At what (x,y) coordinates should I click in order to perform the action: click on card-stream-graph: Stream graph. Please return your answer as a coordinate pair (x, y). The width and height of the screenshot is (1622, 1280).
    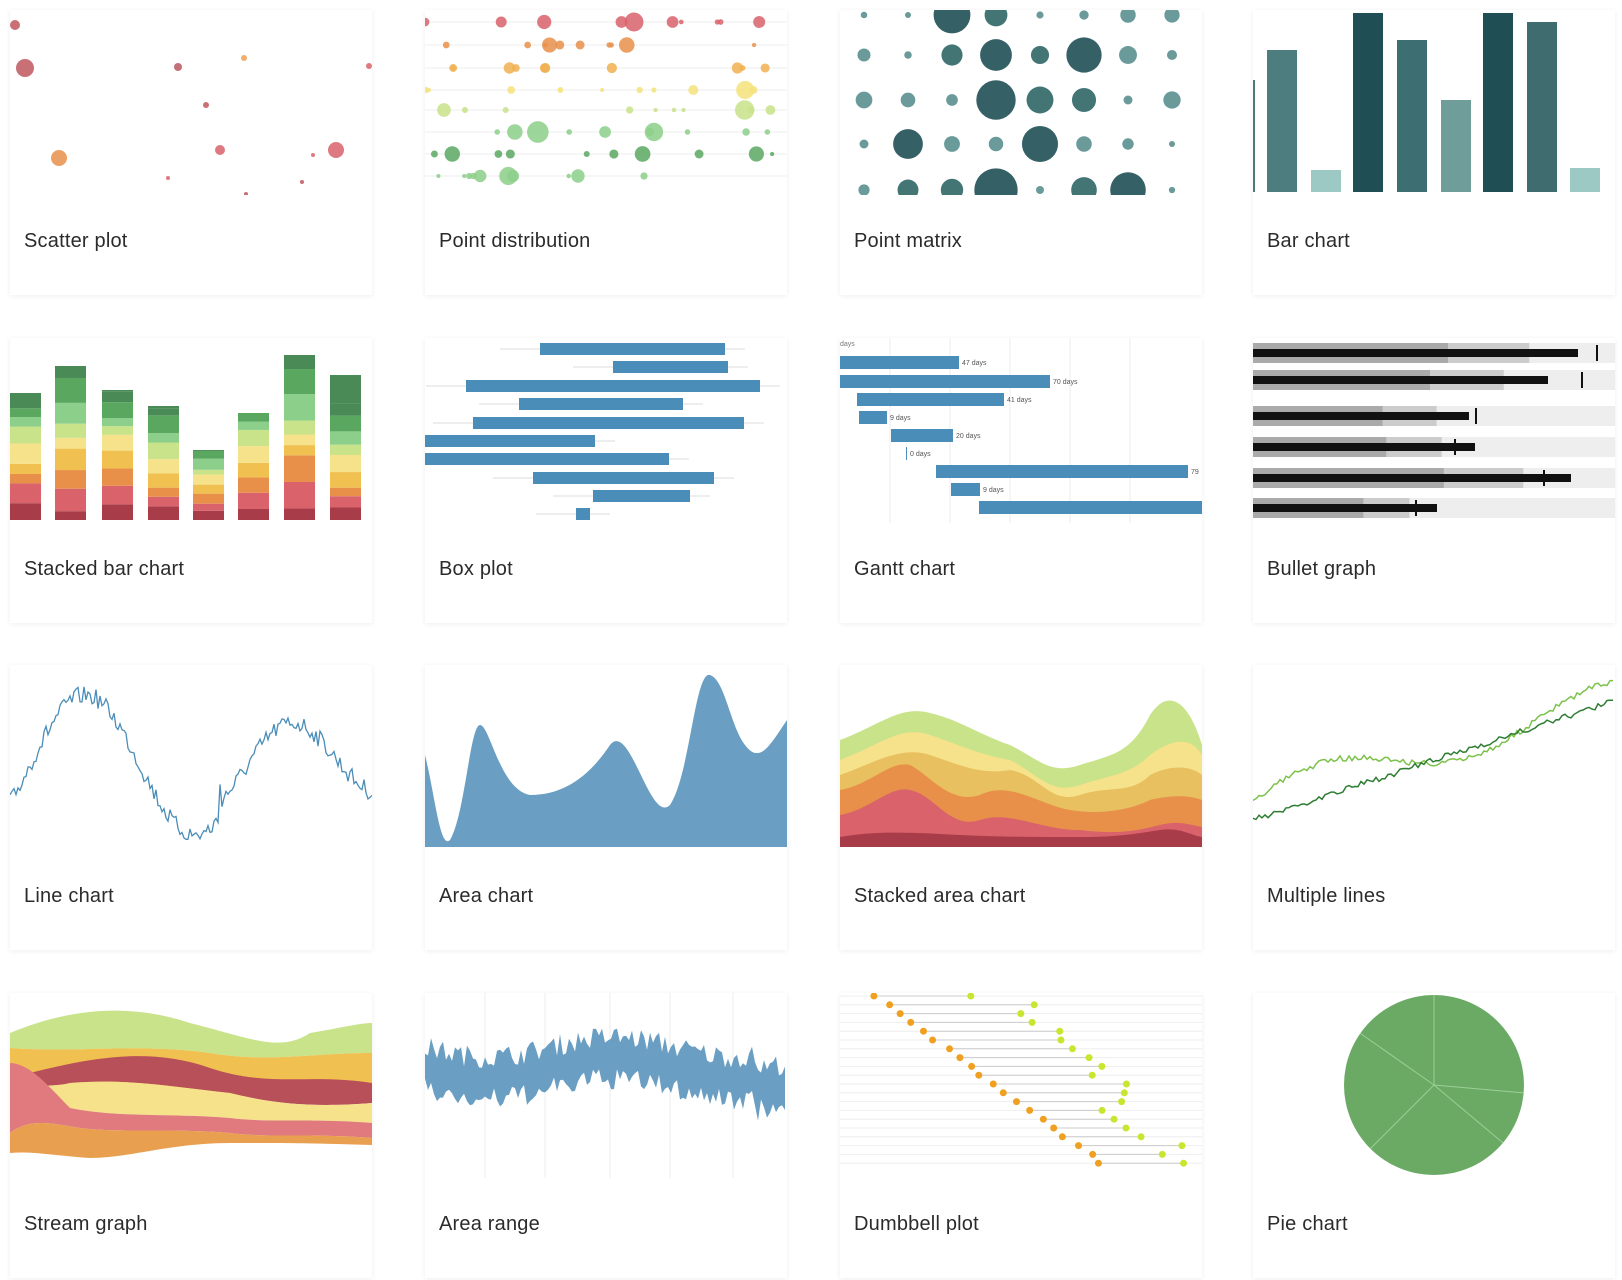
    Looking at the image, I should click on (191, 1135).